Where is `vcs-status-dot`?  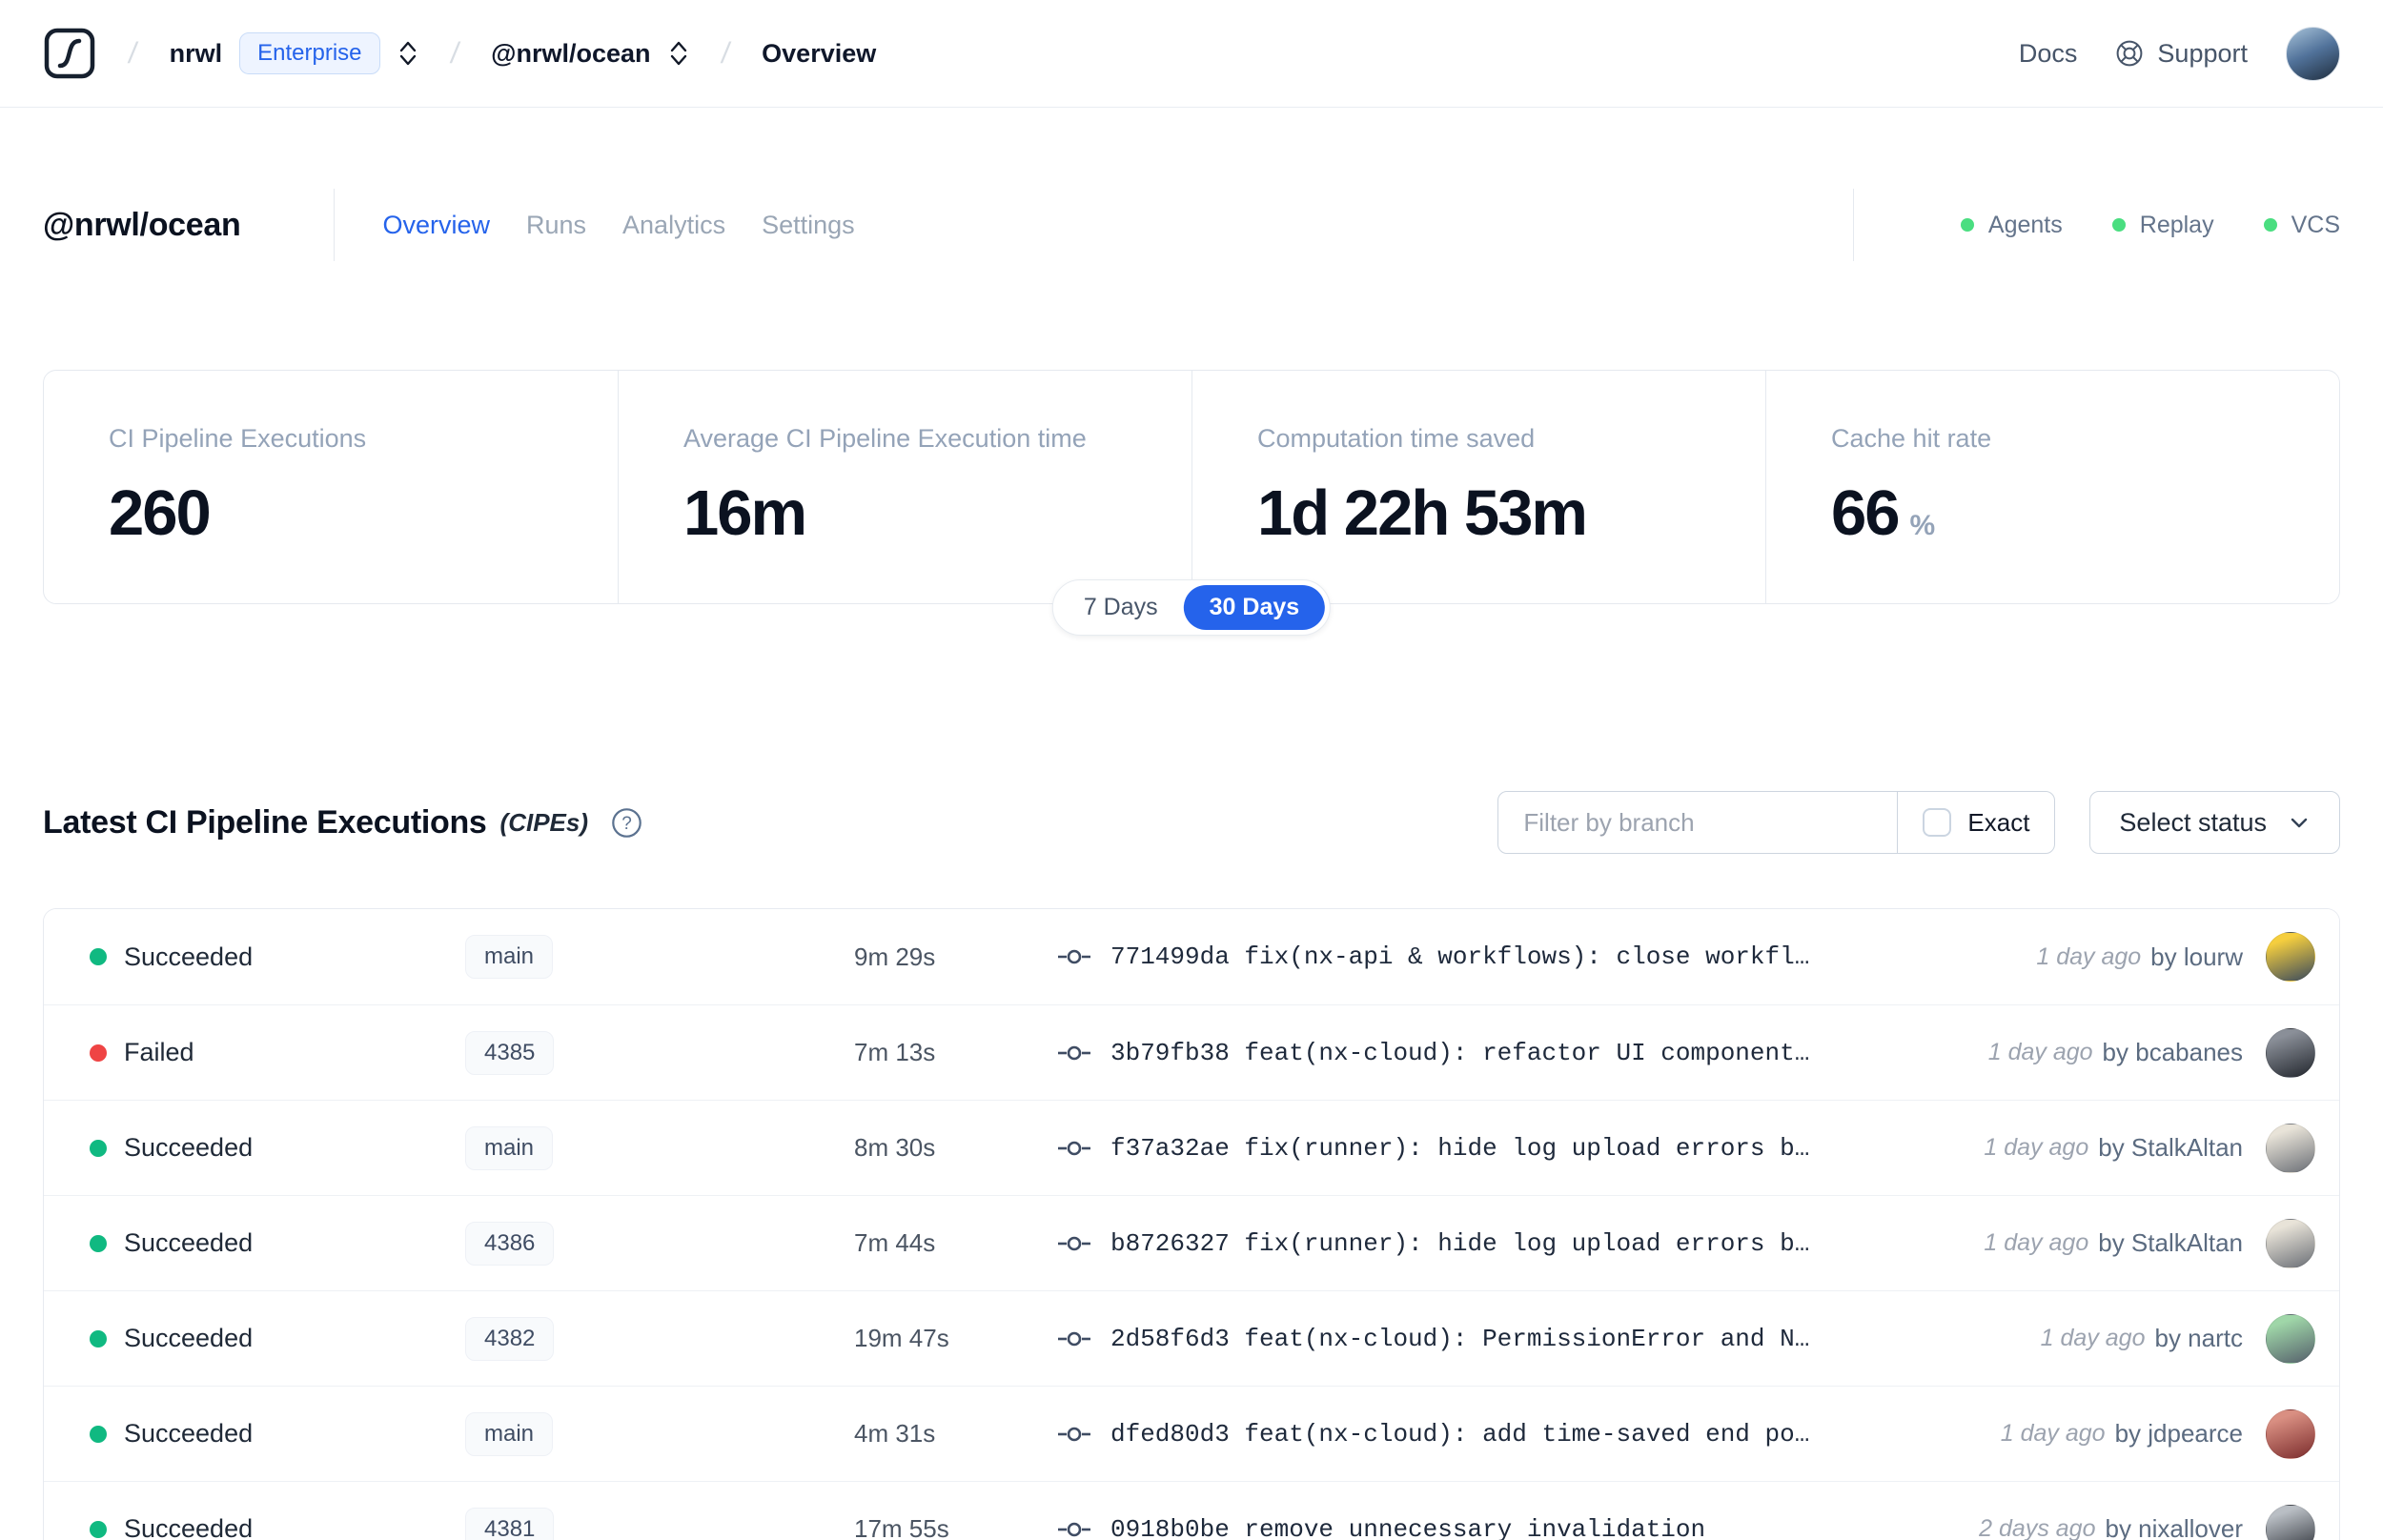 vcs-status-dot is located at coordinates (2270, 225).